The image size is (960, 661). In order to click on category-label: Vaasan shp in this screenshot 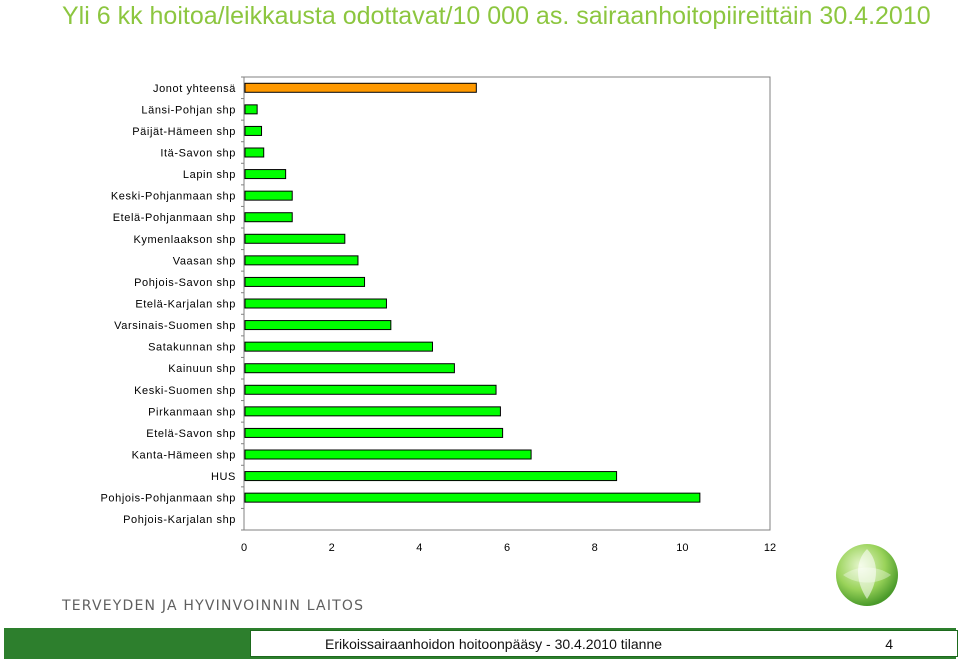, I will do `click(204, 261)`.